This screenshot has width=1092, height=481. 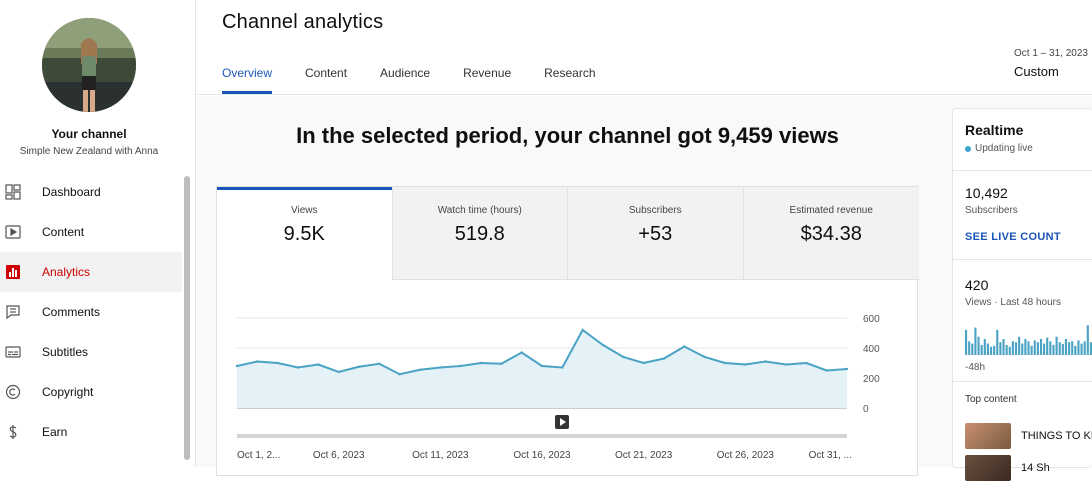 What do you see at coordinates (480, 233) in the screenshot?
I see `metric-watch-time: Watch time (hours) 519.8` at bounding box center [480, 233].